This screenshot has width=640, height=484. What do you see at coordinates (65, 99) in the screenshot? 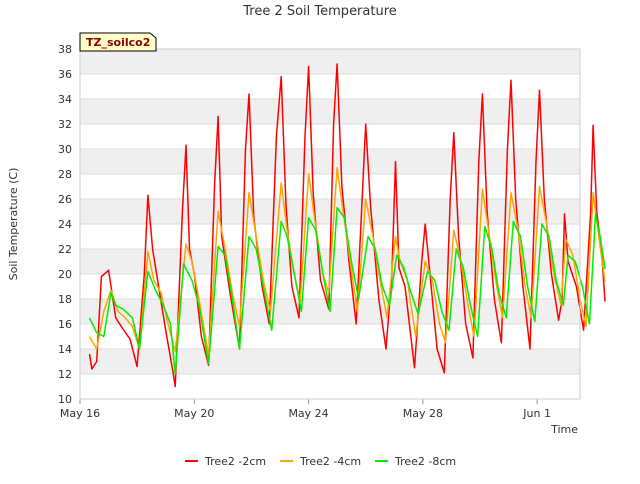
I see `y-tick-label: 34` at bounding box center [65, 99].